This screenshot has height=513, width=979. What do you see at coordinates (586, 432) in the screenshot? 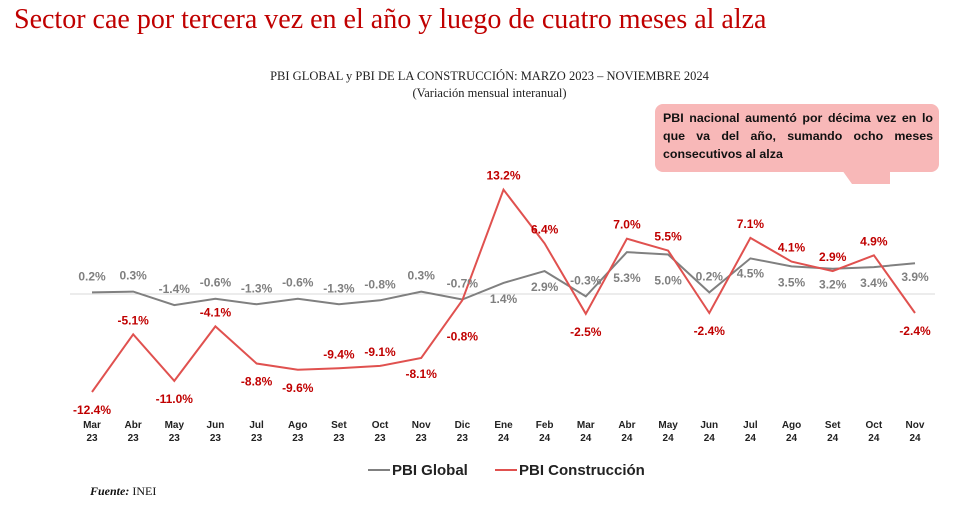
I see `x-tick-label: Mar 24` at bounding box center [586, 432].